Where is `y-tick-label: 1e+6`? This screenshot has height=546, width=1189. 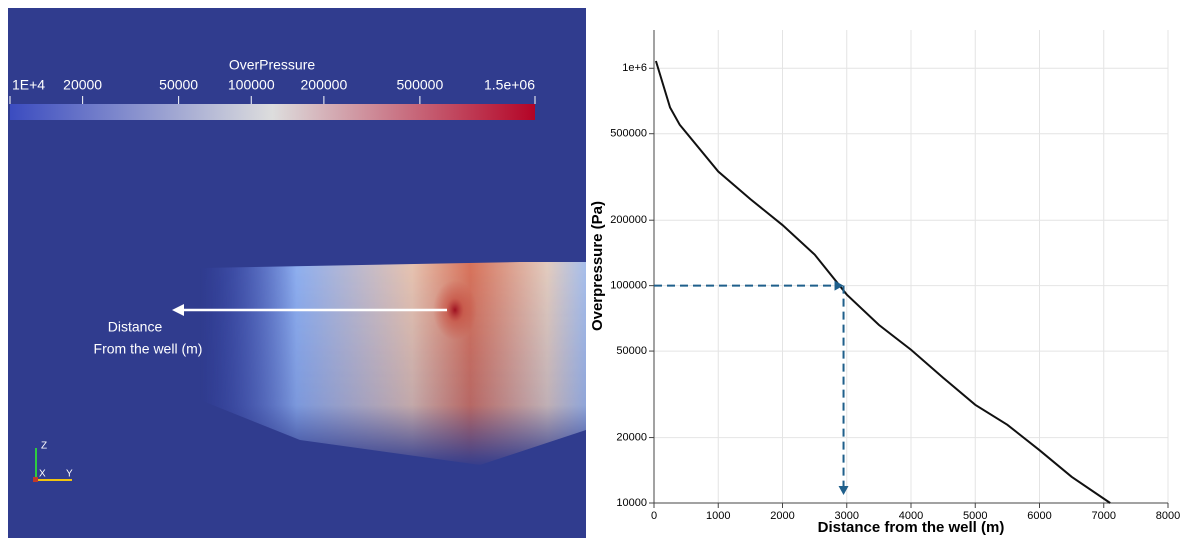 y-tick-label: 1e+6 is located at coordinates (634, 68).